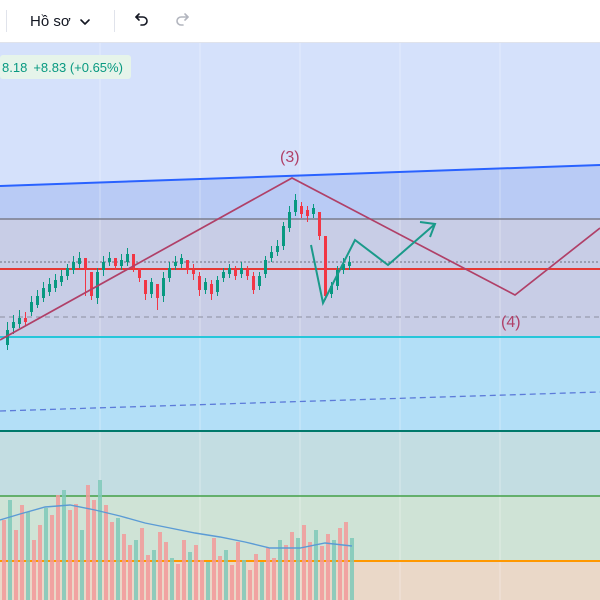 The height and width of the screenshot is (600, 600). I want to click on projection-arrow-head, so click(428, 229).